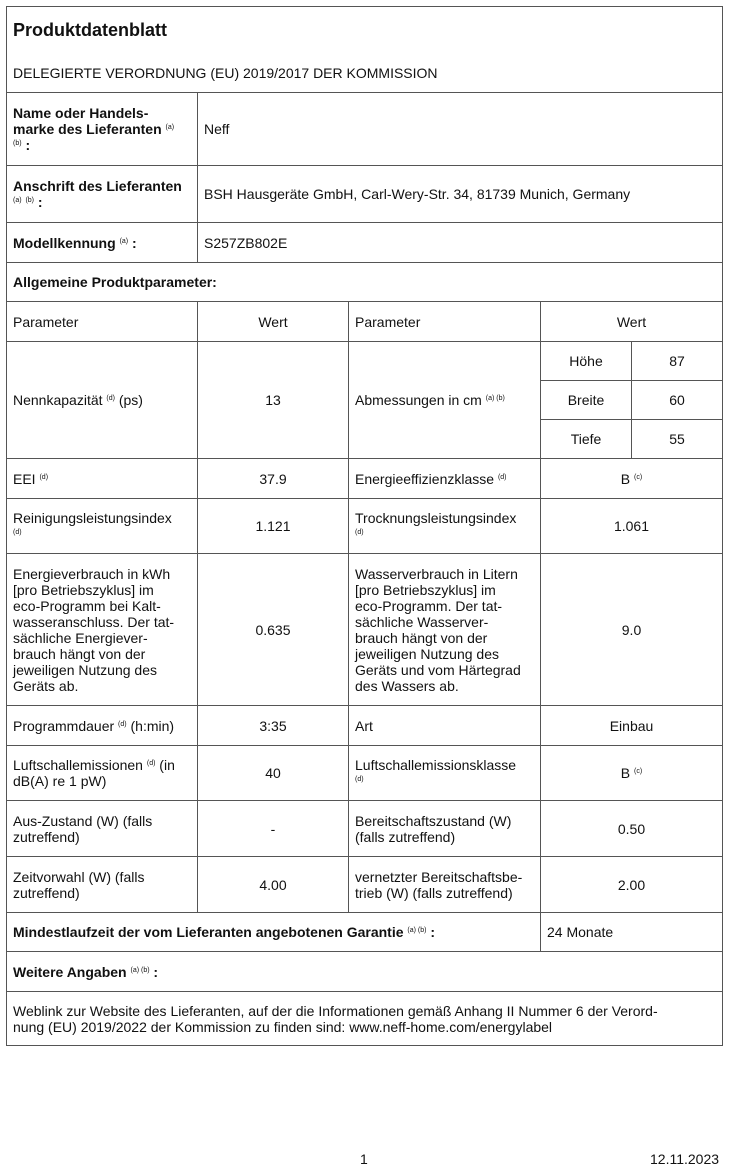 The image size is (750, 1171). Describe the element at coordinates (631, 884) in the screenshot. I see `param-value: 2.00` at that location.